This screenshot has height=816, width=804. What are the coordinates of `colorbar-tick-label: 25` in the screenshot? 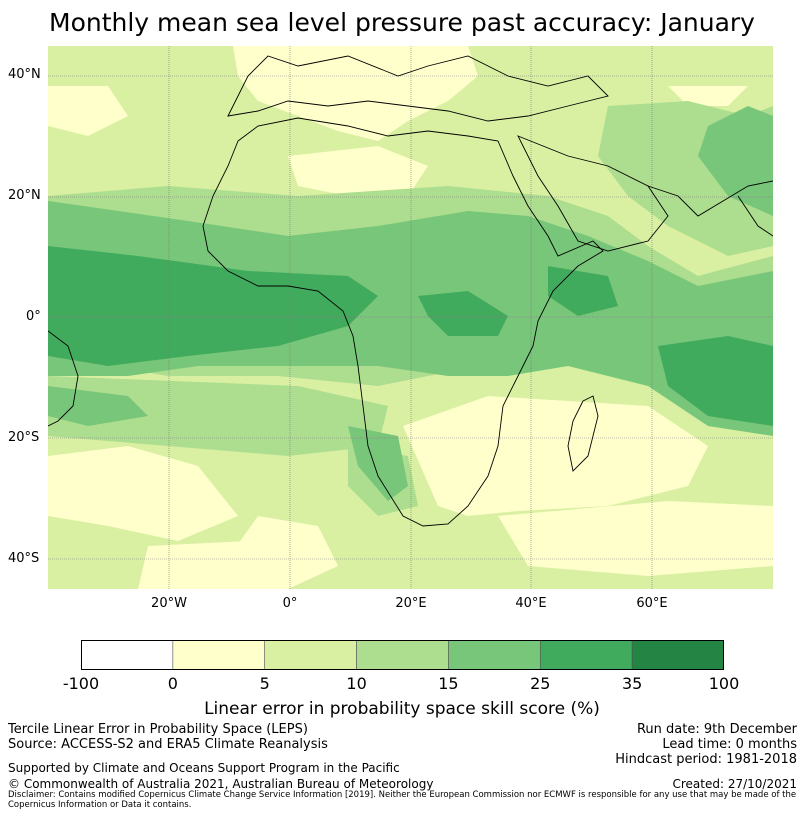 It's located at (540, 683).